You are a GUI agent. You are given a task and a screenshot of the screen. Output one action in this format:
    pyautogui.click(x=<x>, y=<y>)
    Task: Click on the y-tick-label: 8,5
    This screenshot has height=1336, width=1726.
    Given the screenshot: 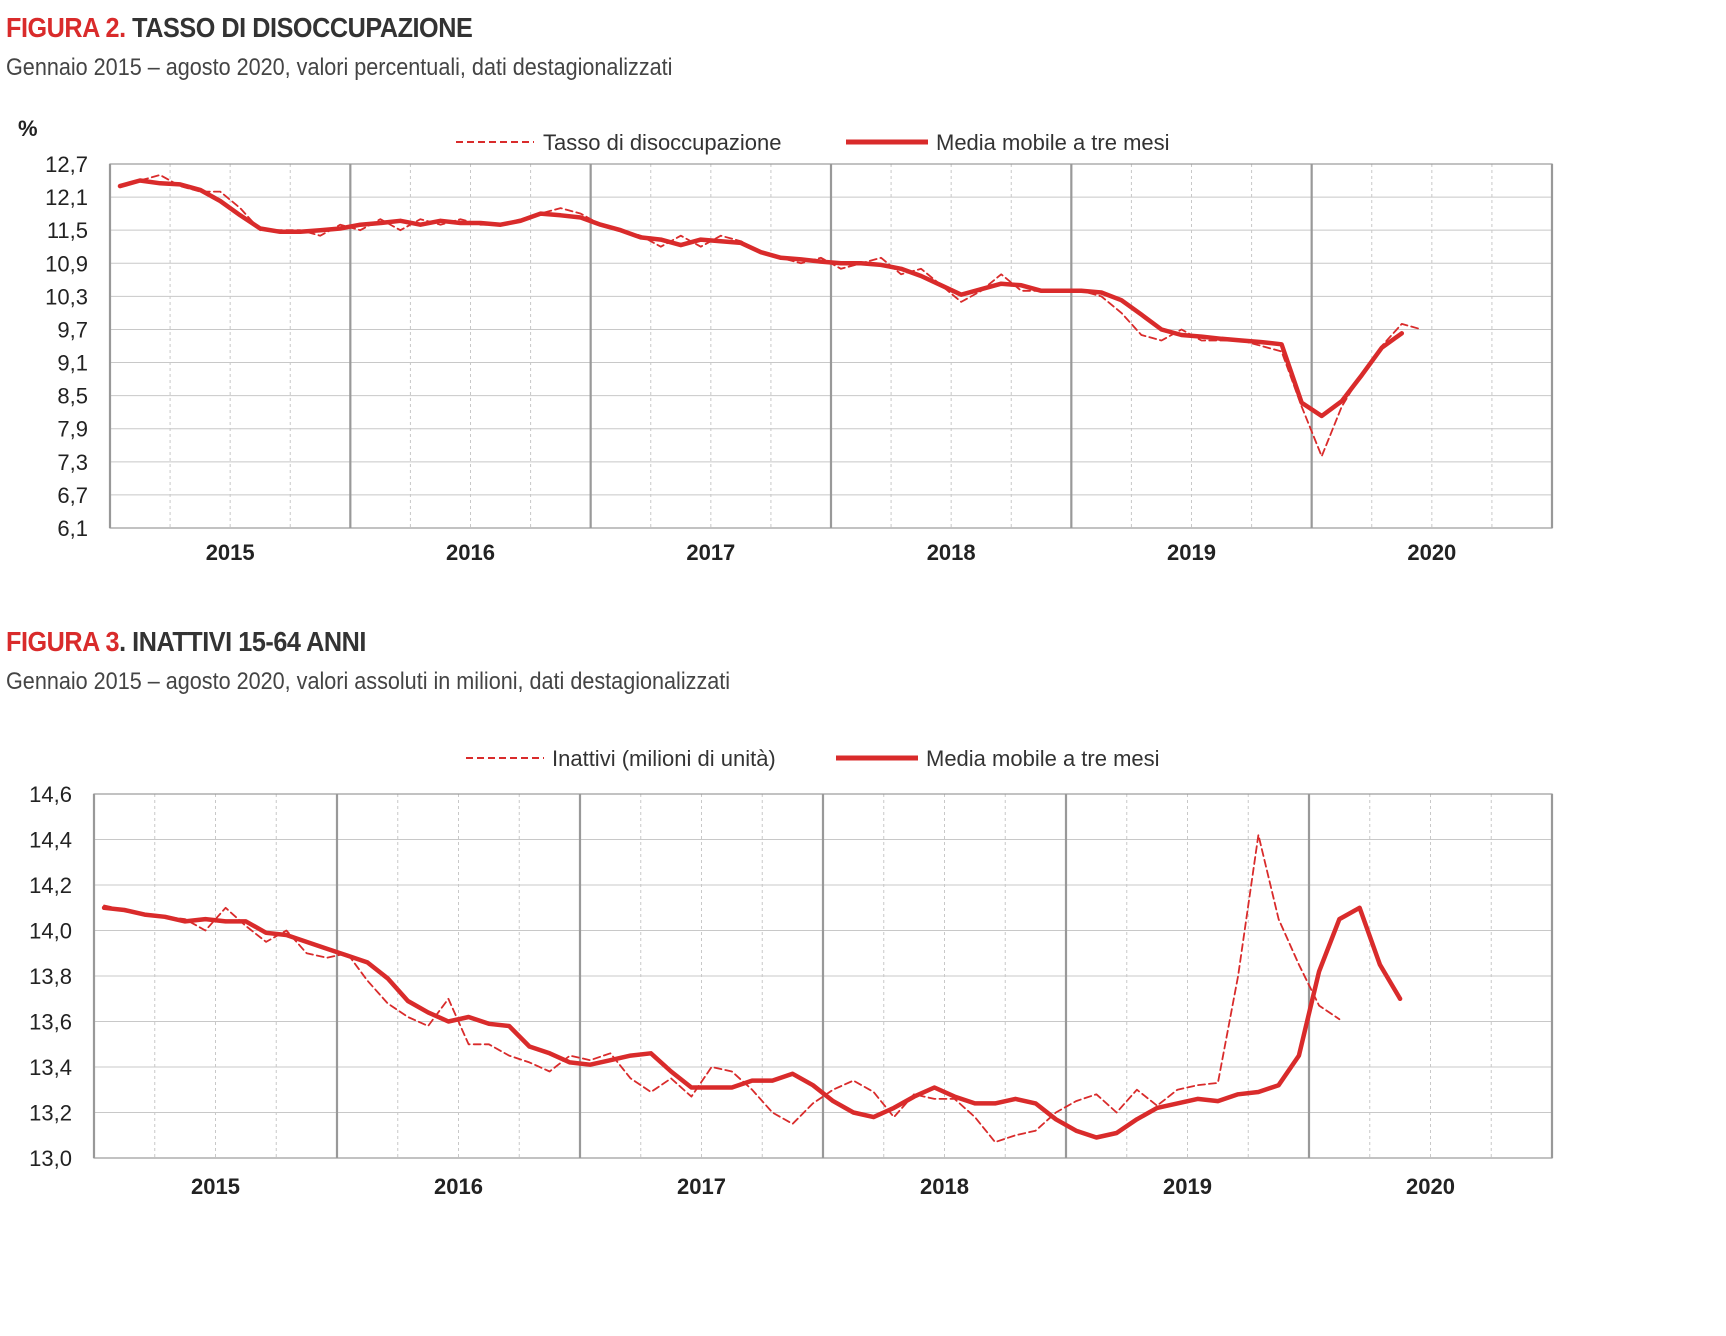 What is the action you would take?
    pyautogui.click(x=72, y=396)
    